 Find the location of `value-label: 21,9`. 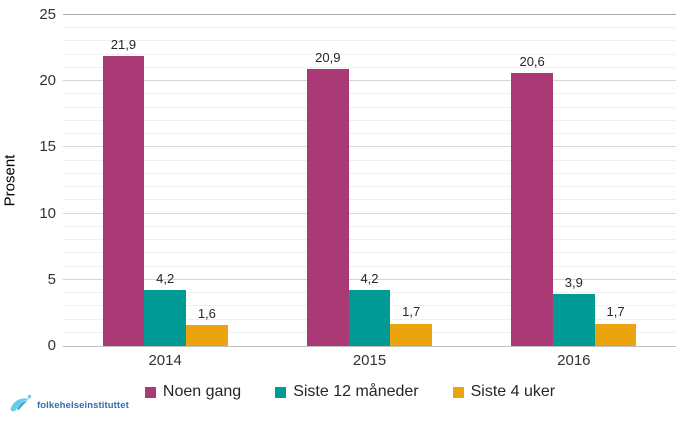

value-label: 21,9 is located at coordinates (123, 45).